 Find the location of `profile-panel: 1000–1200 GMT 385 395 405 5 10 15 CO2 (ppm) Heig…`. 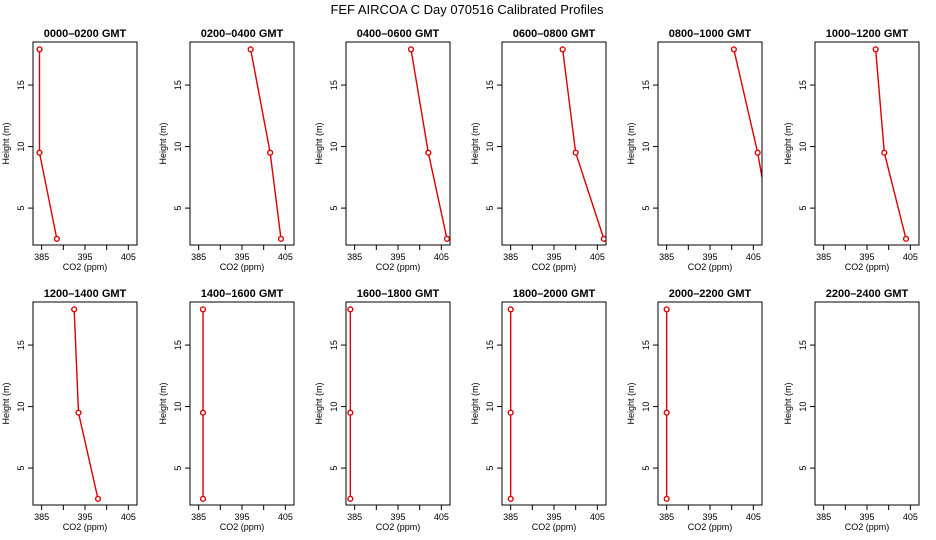

profile-panel: 1000–1200 GMT 385 395 405 5 10 15 CO2 (ppm) Heig… is located at coordinates (851, 150).